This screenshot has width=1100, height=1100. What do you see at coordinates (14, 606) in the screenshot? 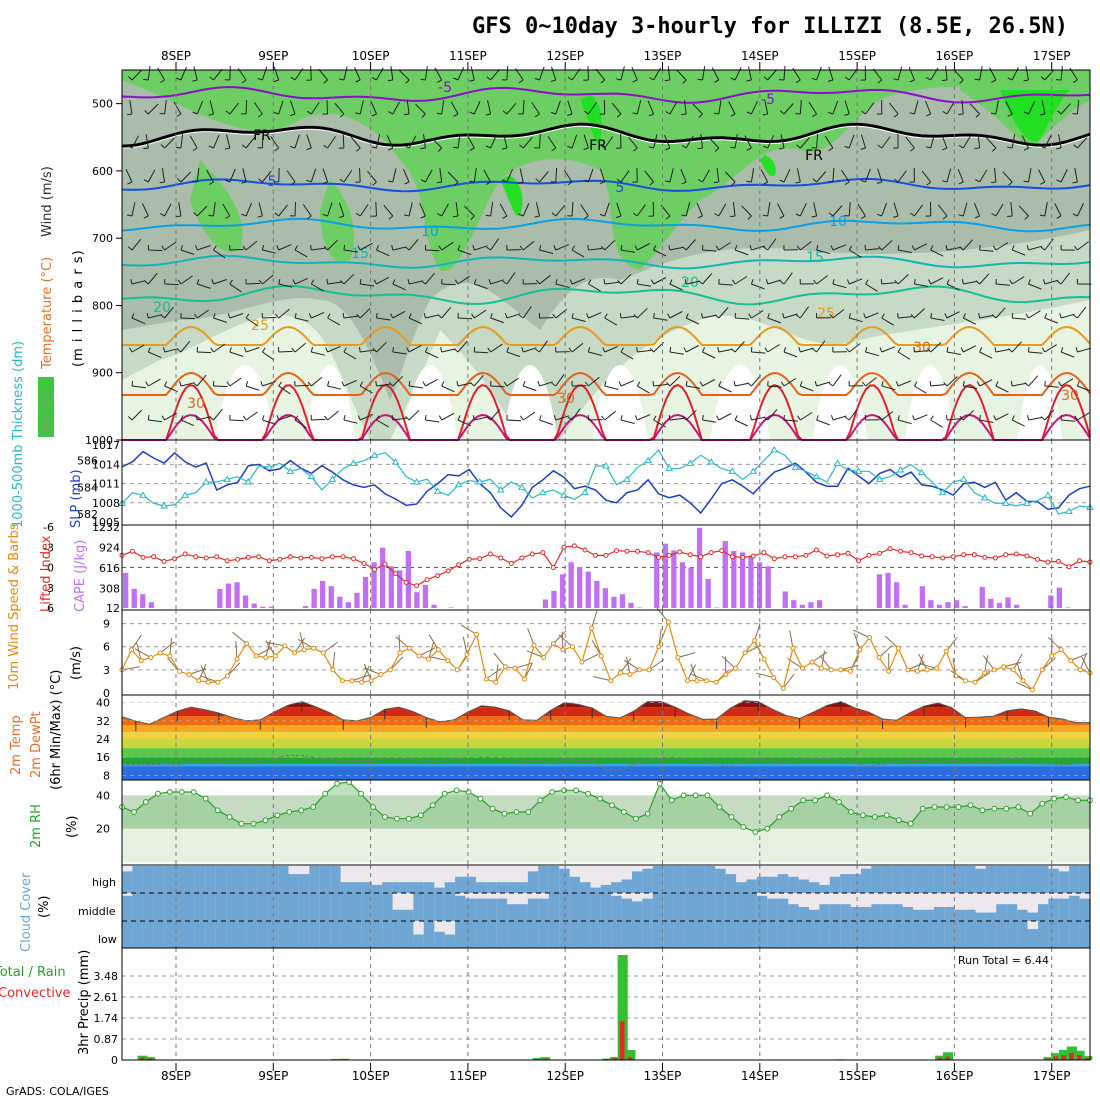
I see `wind-speed-label: 10m Wind Speed & Barbs` at bounding box center [14, 606].